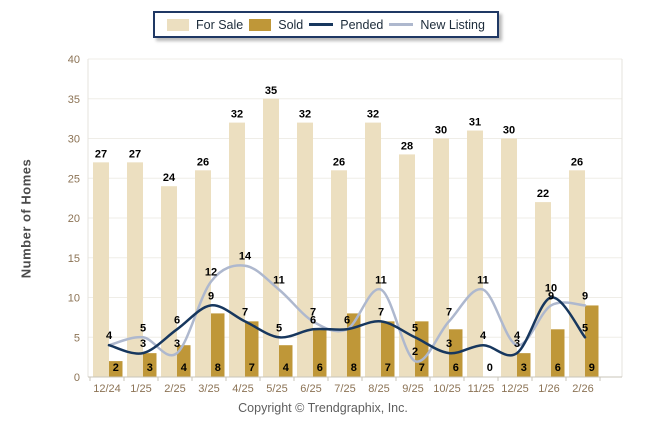 The height and width of the screenshot is (434, 646). Describe the element at coordinates (551, 296) in the screenshot. I see `new-listing-value-label: 9` at that location.